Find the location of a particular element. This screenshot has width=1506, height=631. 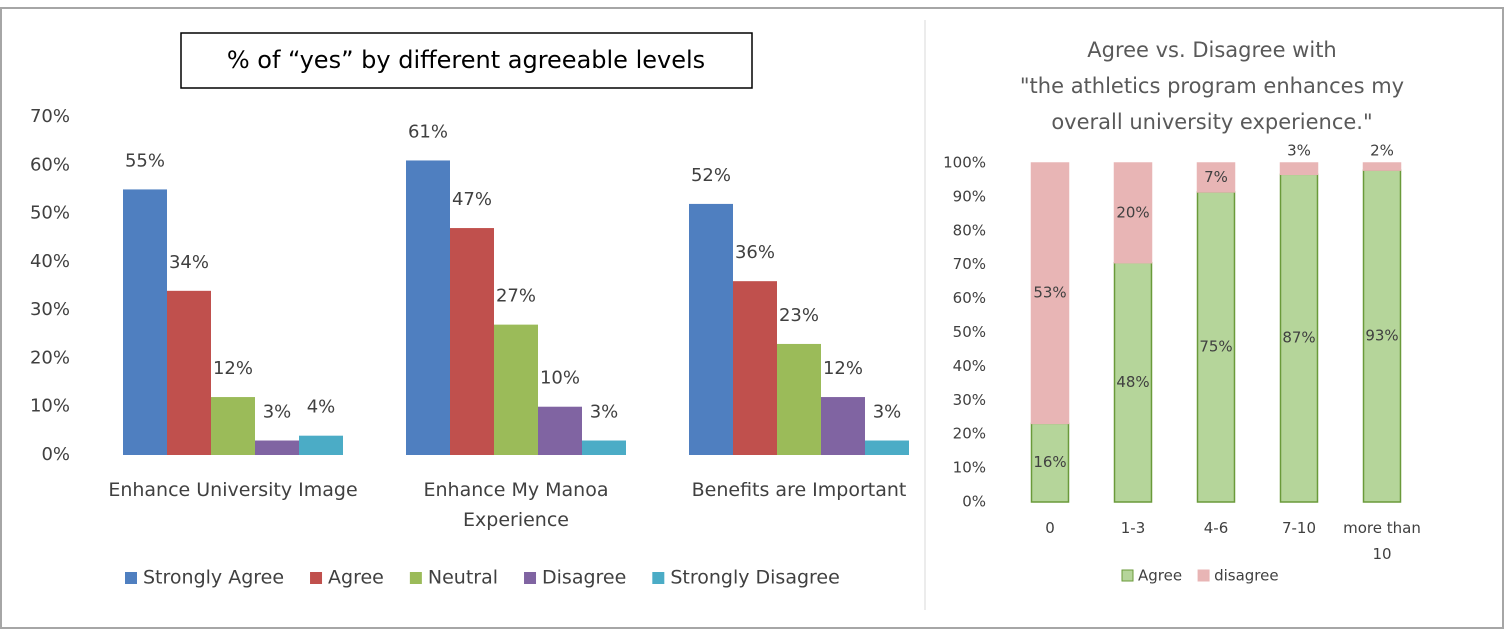

data-label: 52% is located at coordinates (711, 175).